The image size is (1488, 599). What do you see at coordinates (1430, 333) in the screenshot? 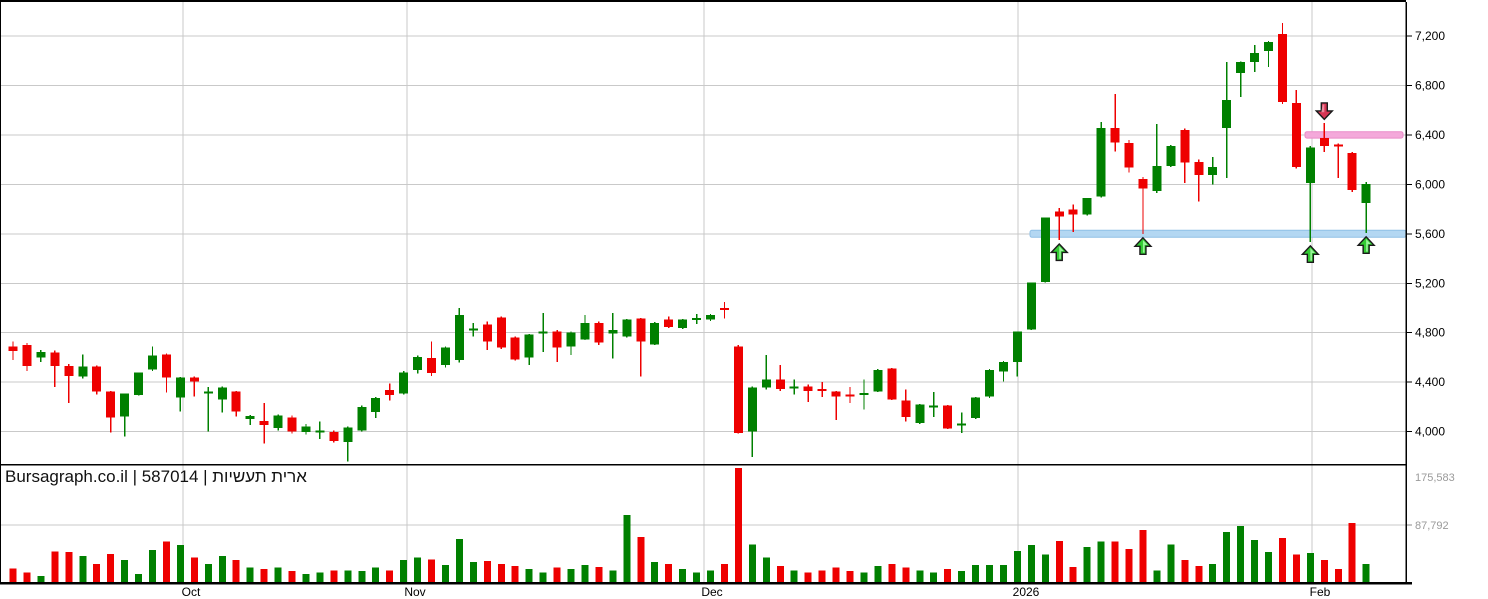
I see `price-axis-label: 4,800` at bounding box center [1430, 333].